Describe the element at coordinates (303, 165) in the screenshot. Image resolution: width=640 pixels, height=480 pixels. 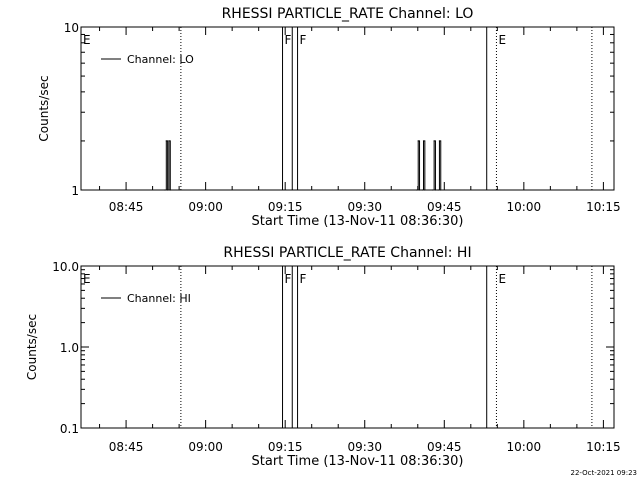
I see `series-line` at that location.